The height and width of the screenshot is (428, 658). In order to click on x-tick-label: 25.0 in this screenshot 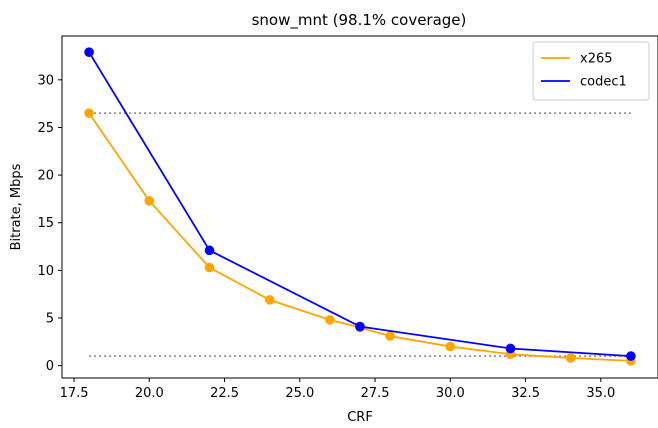, I will do `click(299, 393)`.